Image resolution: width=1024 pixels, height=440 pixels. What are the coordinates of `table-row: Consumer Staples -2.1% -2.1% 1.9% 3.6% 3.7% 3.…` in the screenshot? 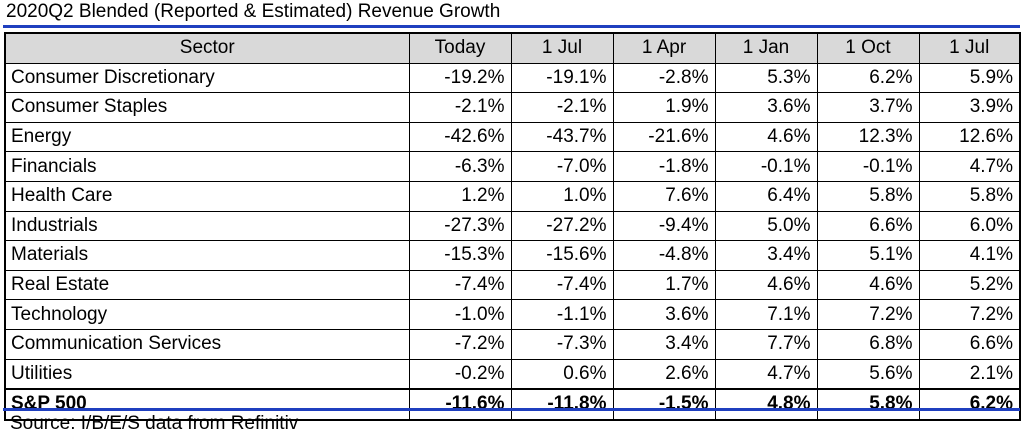 It's located at (512, 107).